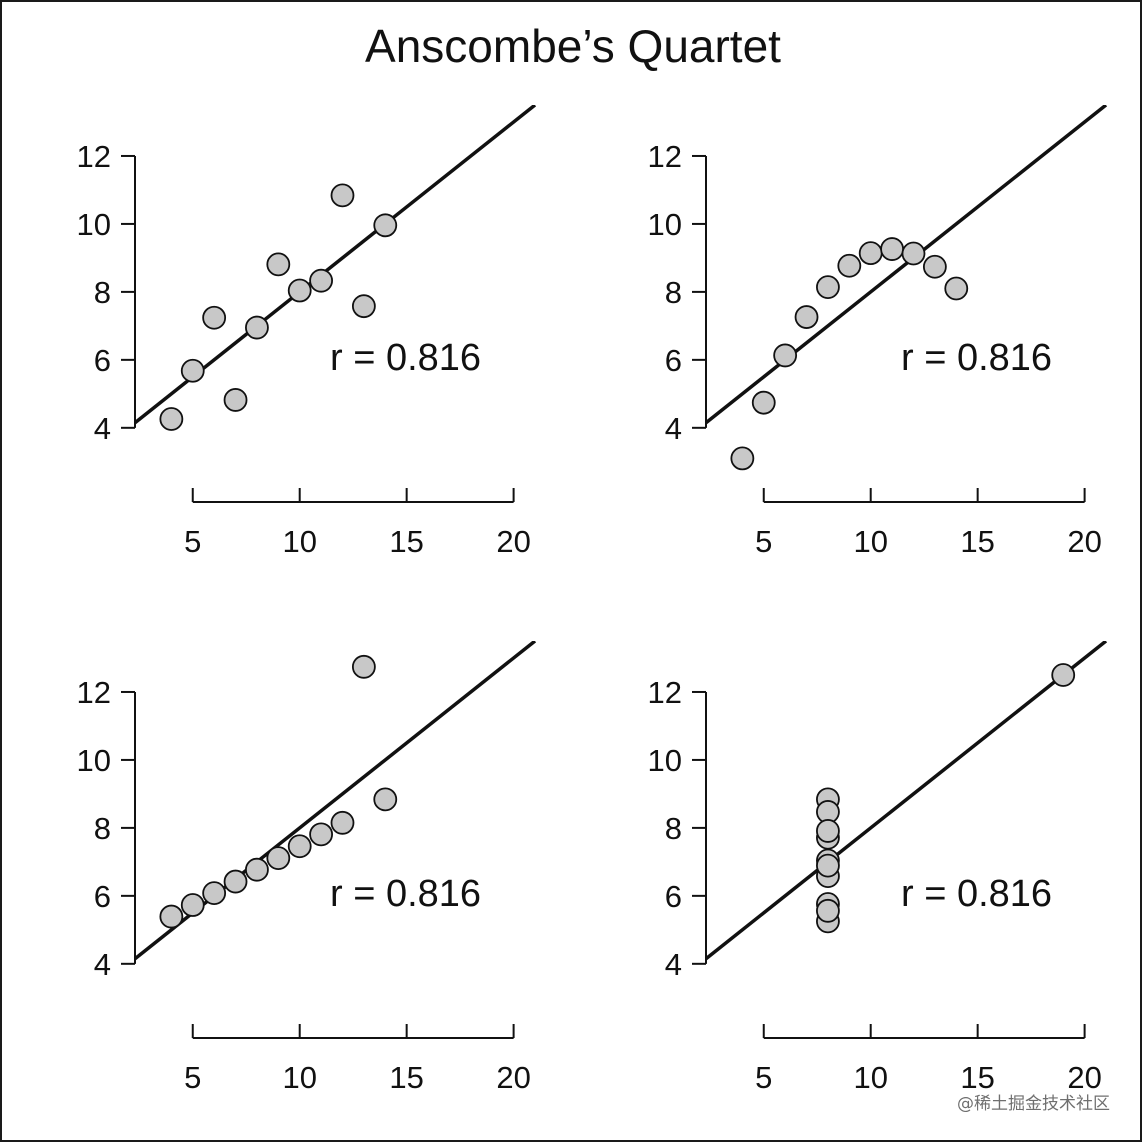 The width and height of the screenshot is (1142, 1144). I want to click on chart-title: Anscombe’s Quartet, so click(573, 46).